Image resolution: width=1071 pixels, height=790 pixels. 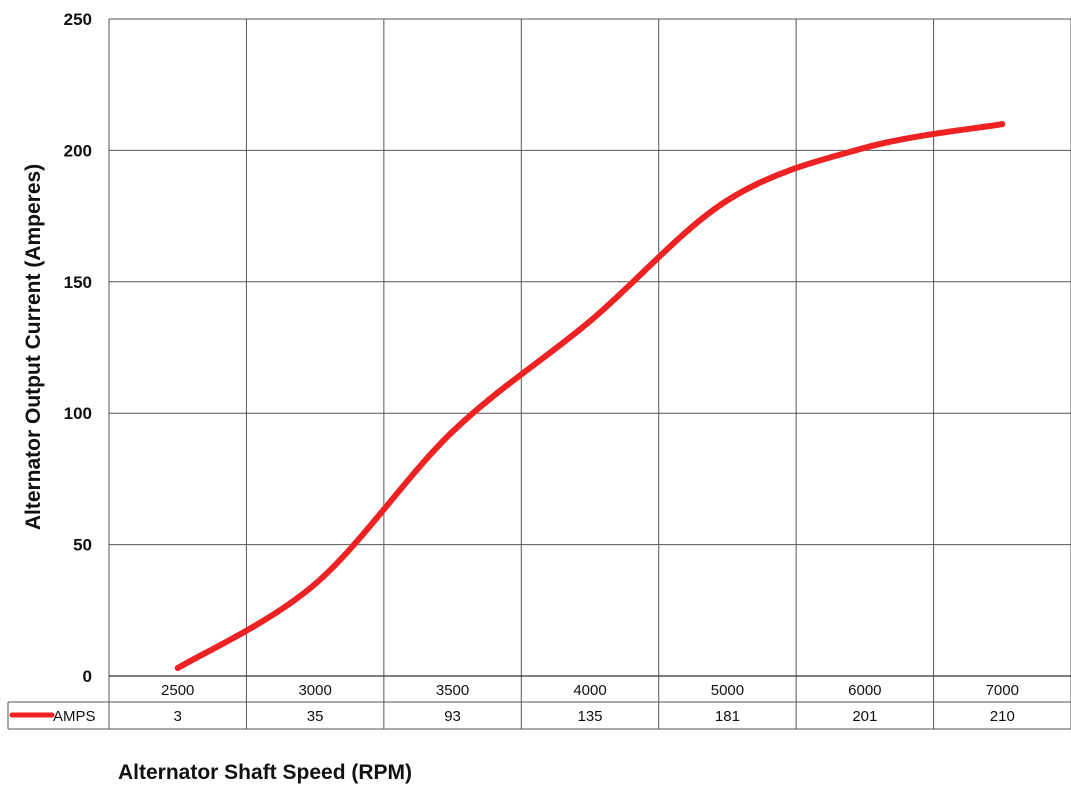 What do you see at coordinates (33, 347) in the screenshot?
I see `y-axis-label: Alternator Output Current (Amperes)` at bounding box center [33, 347].